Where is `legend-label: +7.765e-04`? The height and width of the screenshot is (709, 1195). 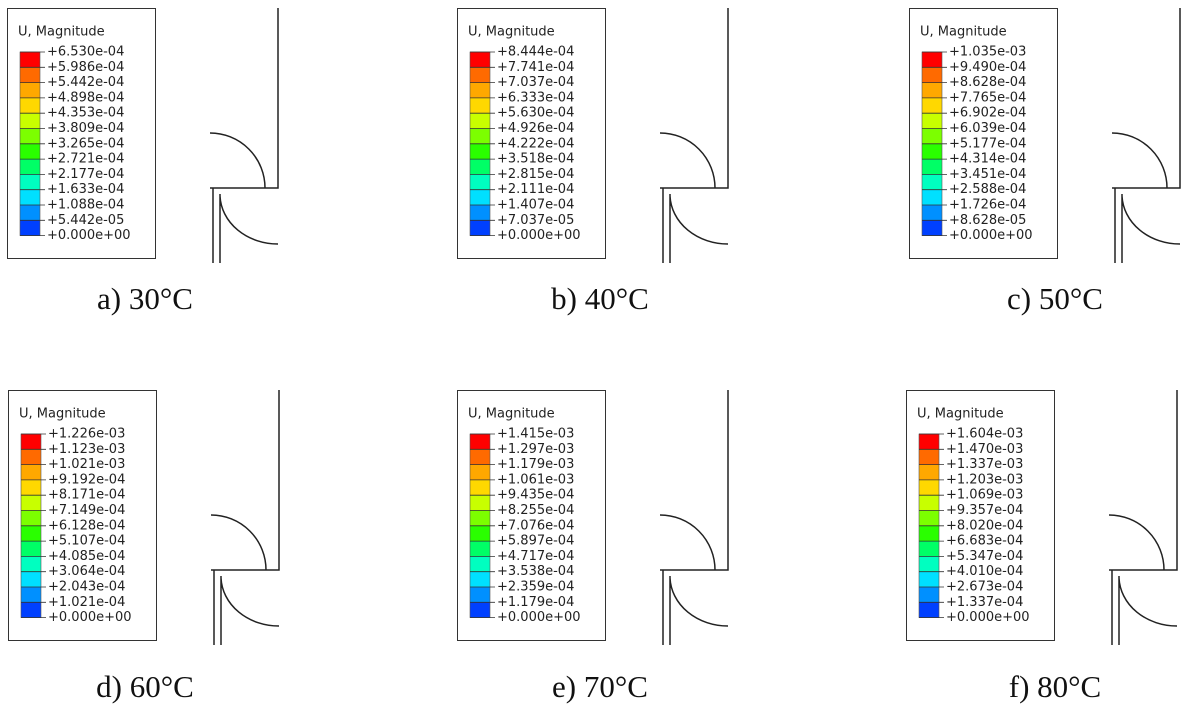
legend-label: +7.765e-04 is located at coordinates (987, 97).